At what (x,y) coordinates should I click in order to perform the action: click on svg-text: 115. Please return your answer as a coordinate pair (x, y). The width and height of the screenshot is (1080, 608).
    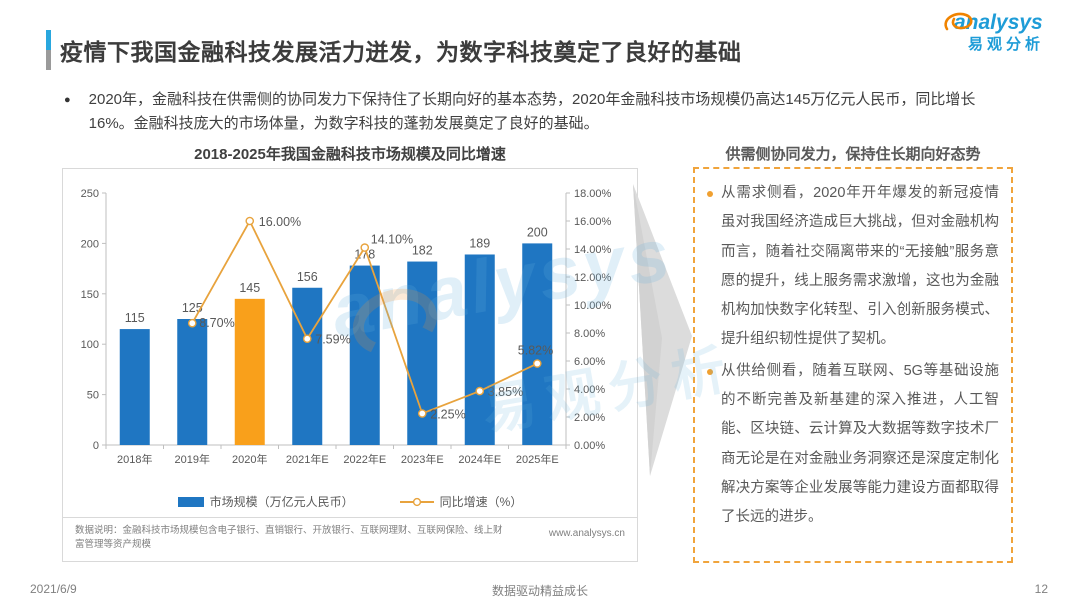
    Looking at the image, I should click on (135, 318).